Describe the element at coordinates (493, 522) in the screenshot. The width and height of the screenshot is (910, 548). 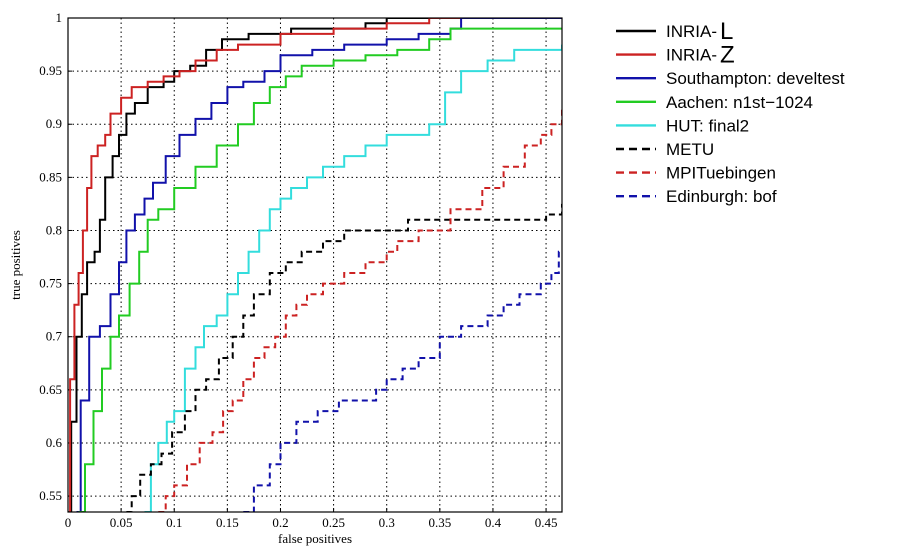
I see `x-tick-label: 0.4` at that location.